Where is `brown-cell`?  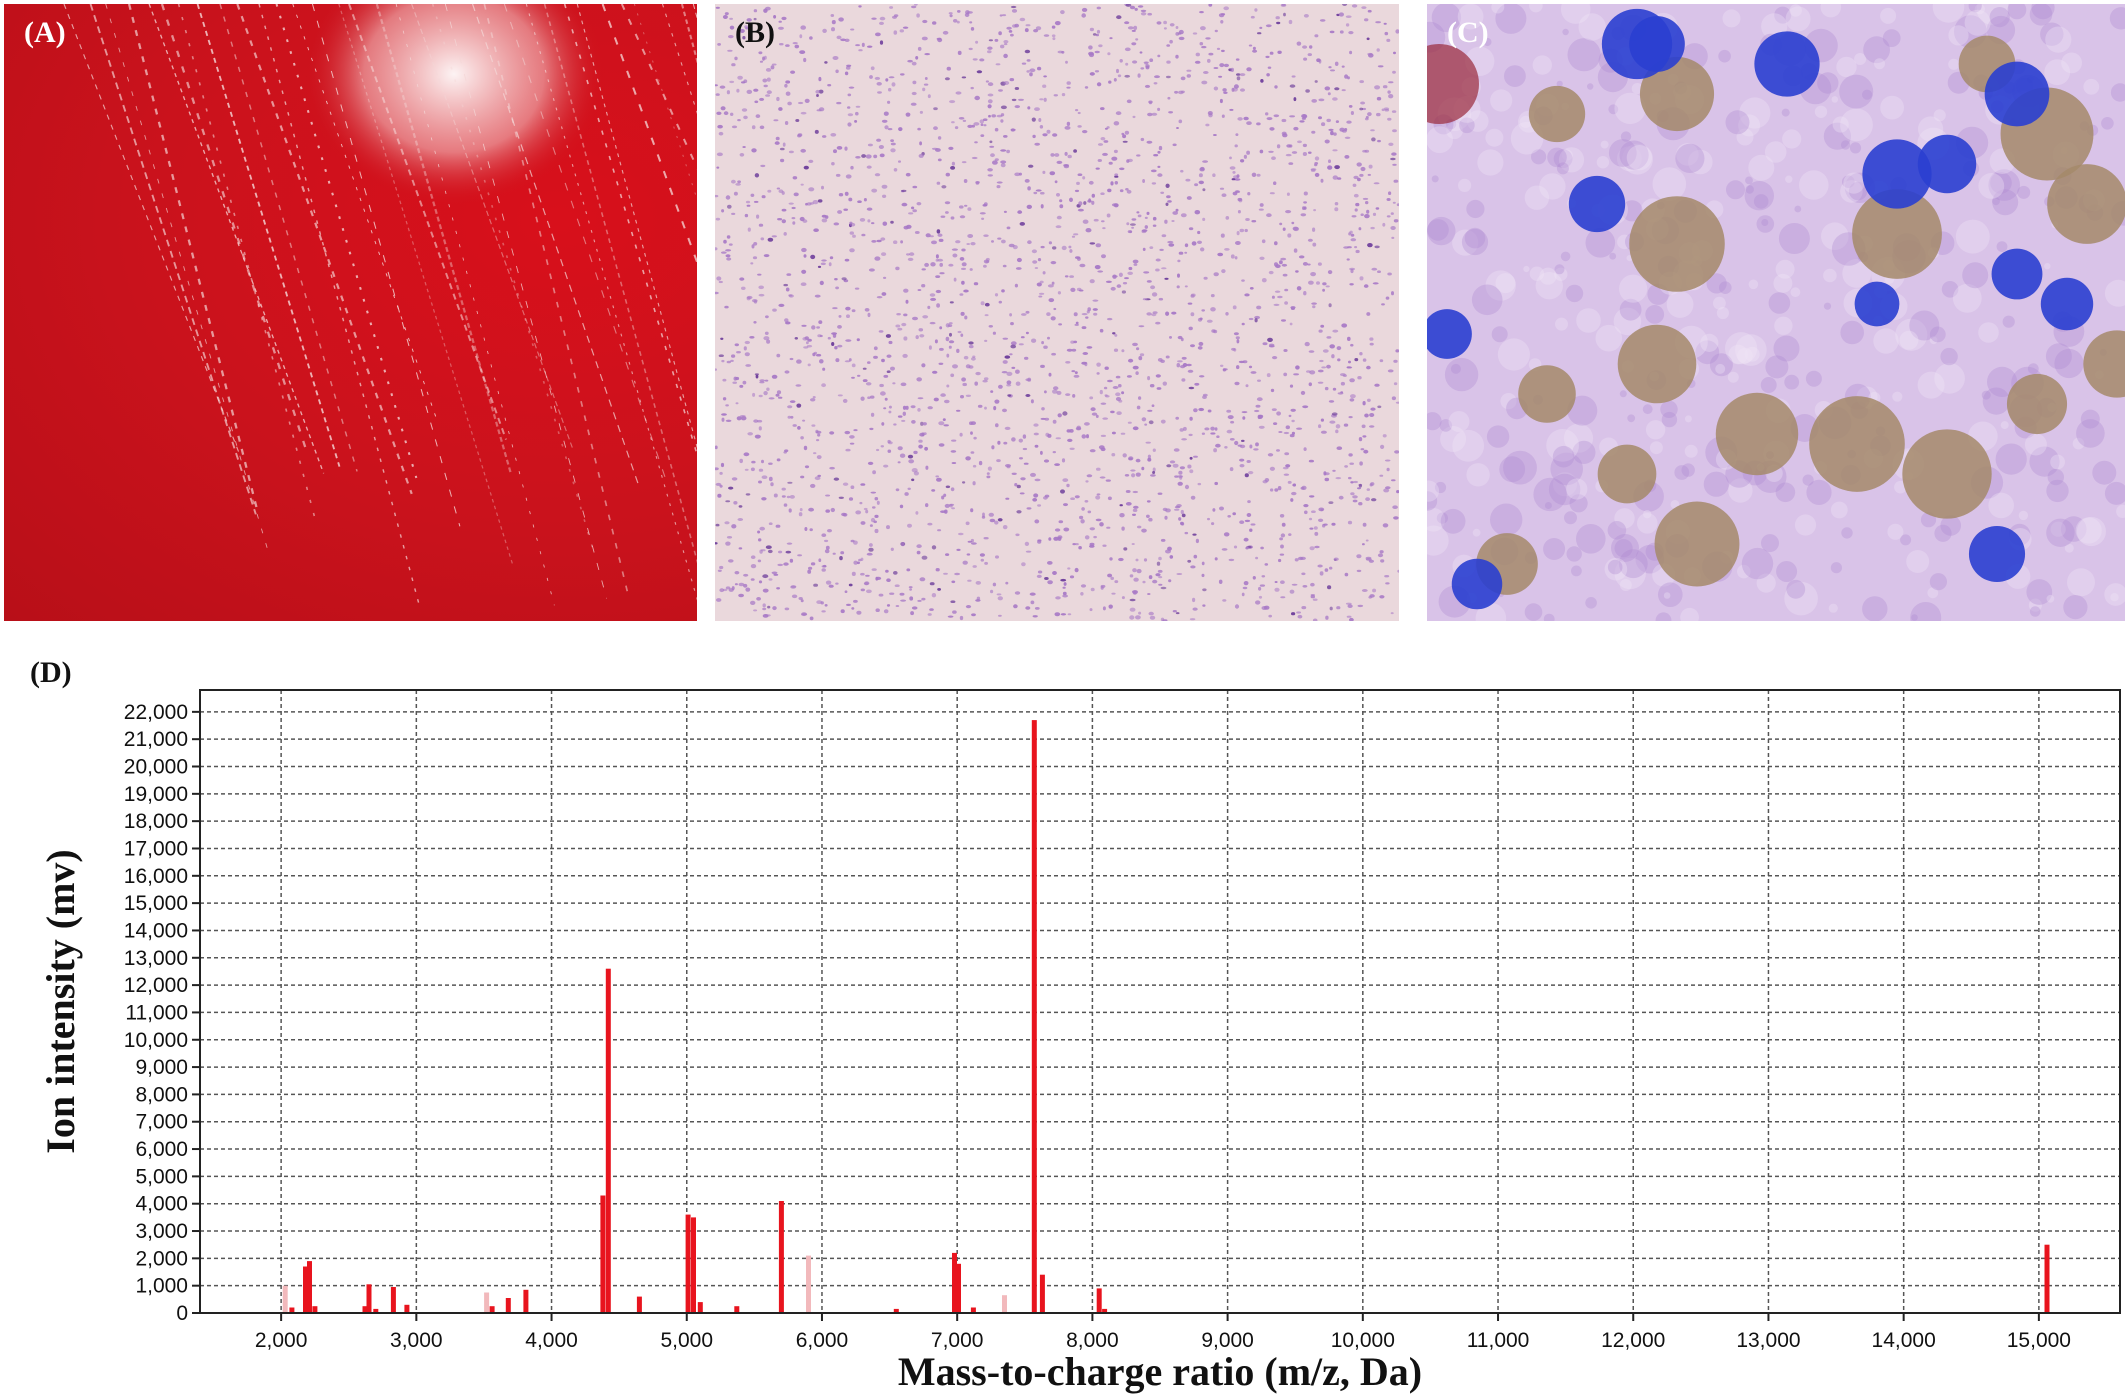
brown-cell is located at coordinates (2104, 364).